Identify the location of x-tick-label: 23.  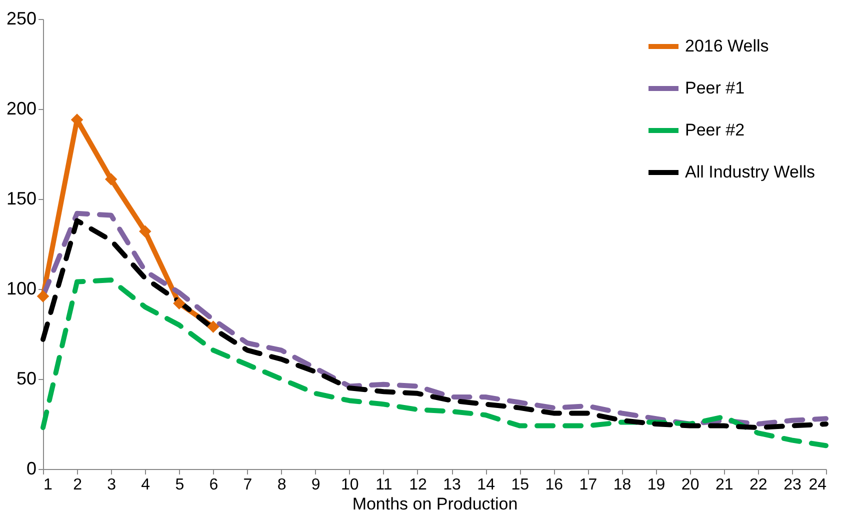
(793, 485).